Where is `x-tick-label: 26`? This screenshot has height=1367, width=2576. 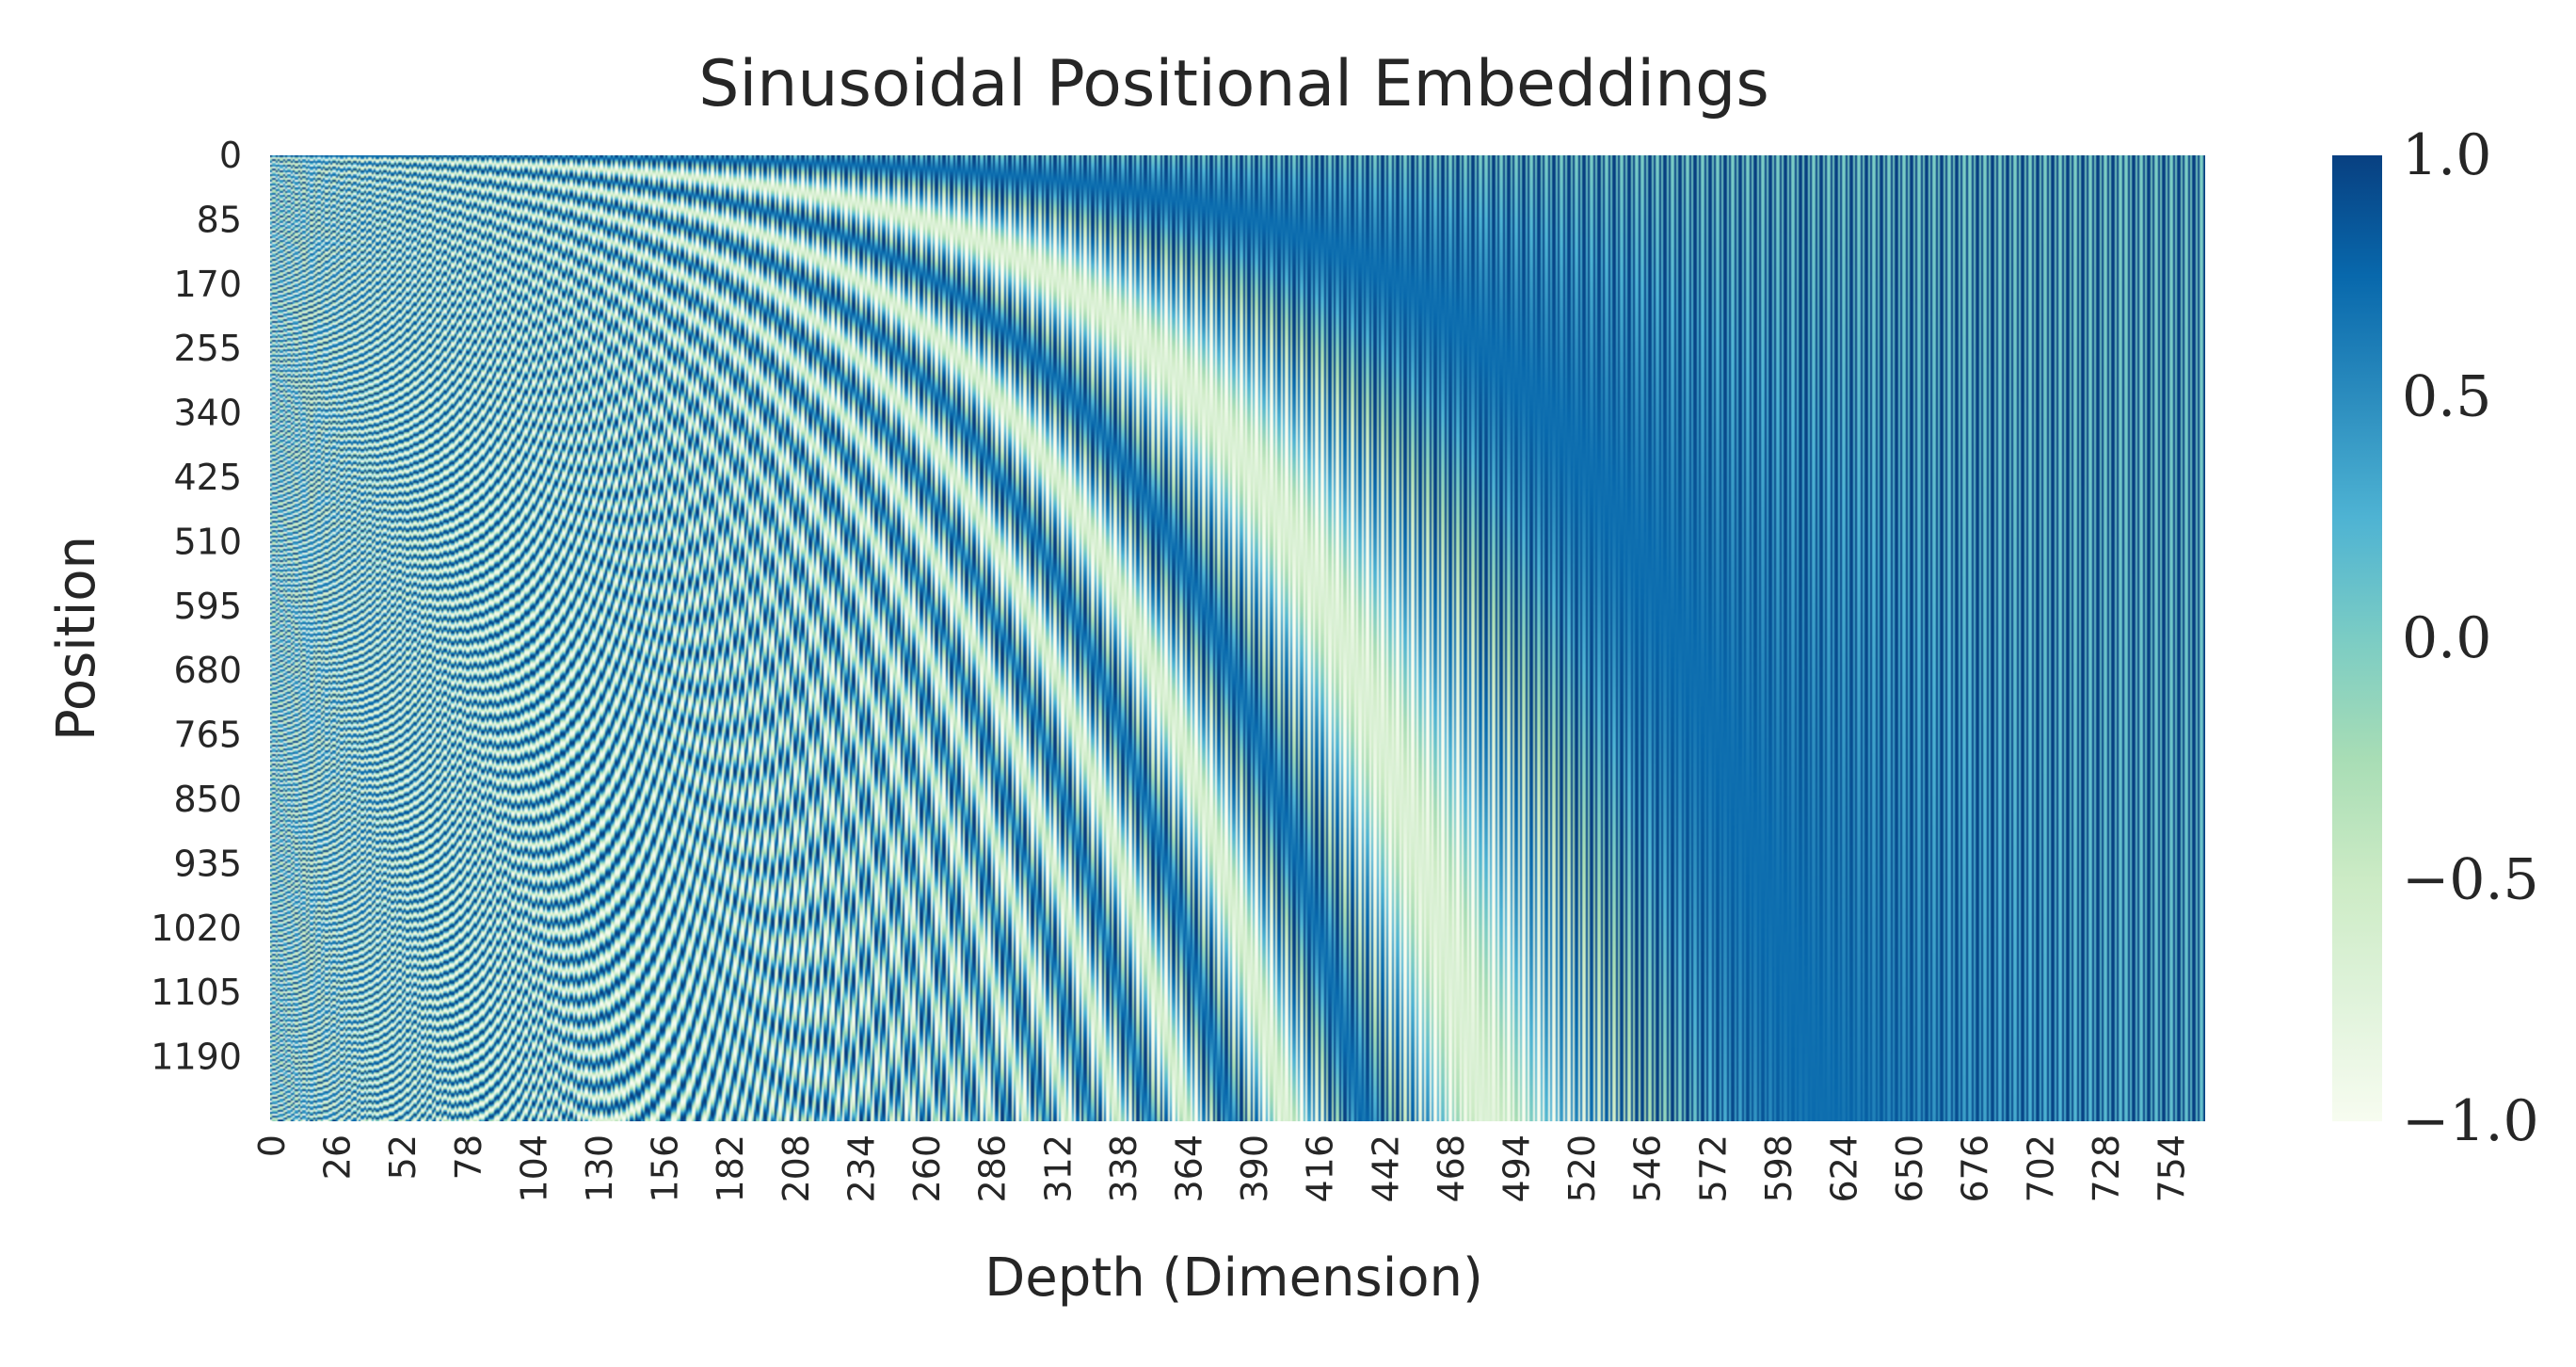
x-tick-label: 26 is located at coordinates (338, 1157).